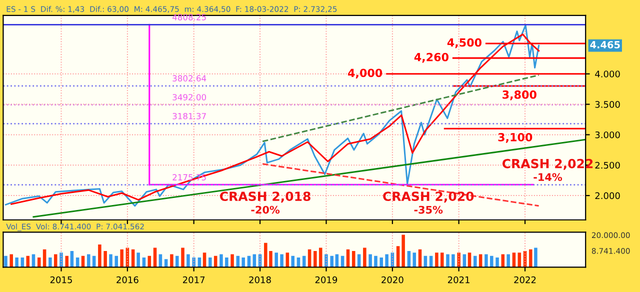  Describe the element at coordinates (431, 57) in the screenshot. I see `series-label: 4,260` at that location.